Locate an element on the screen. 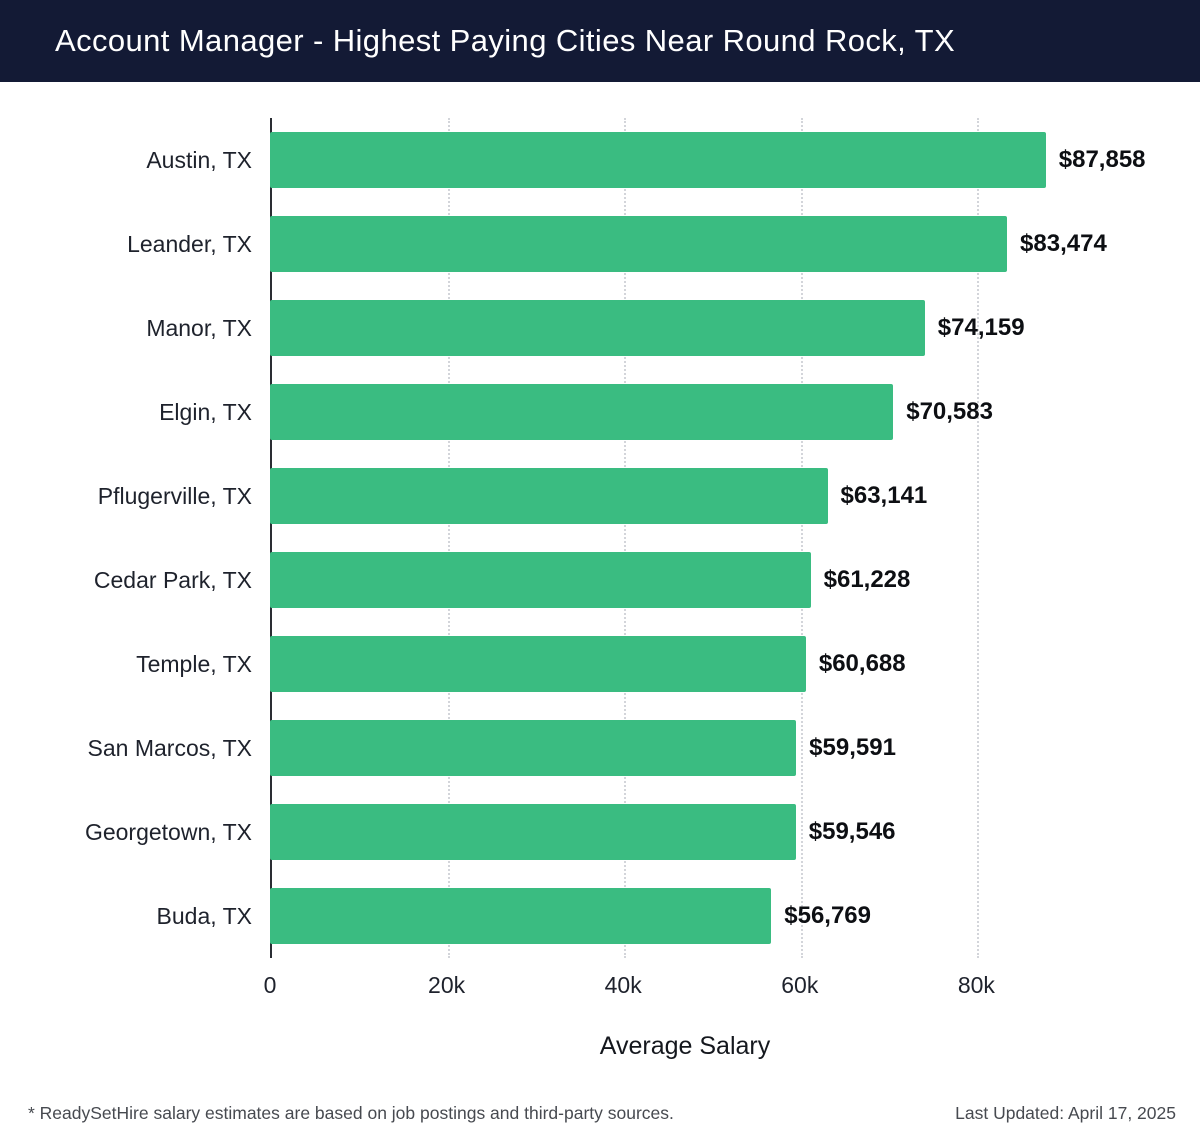  category-label: Elgin, TX is located at coordinates (205, 411).